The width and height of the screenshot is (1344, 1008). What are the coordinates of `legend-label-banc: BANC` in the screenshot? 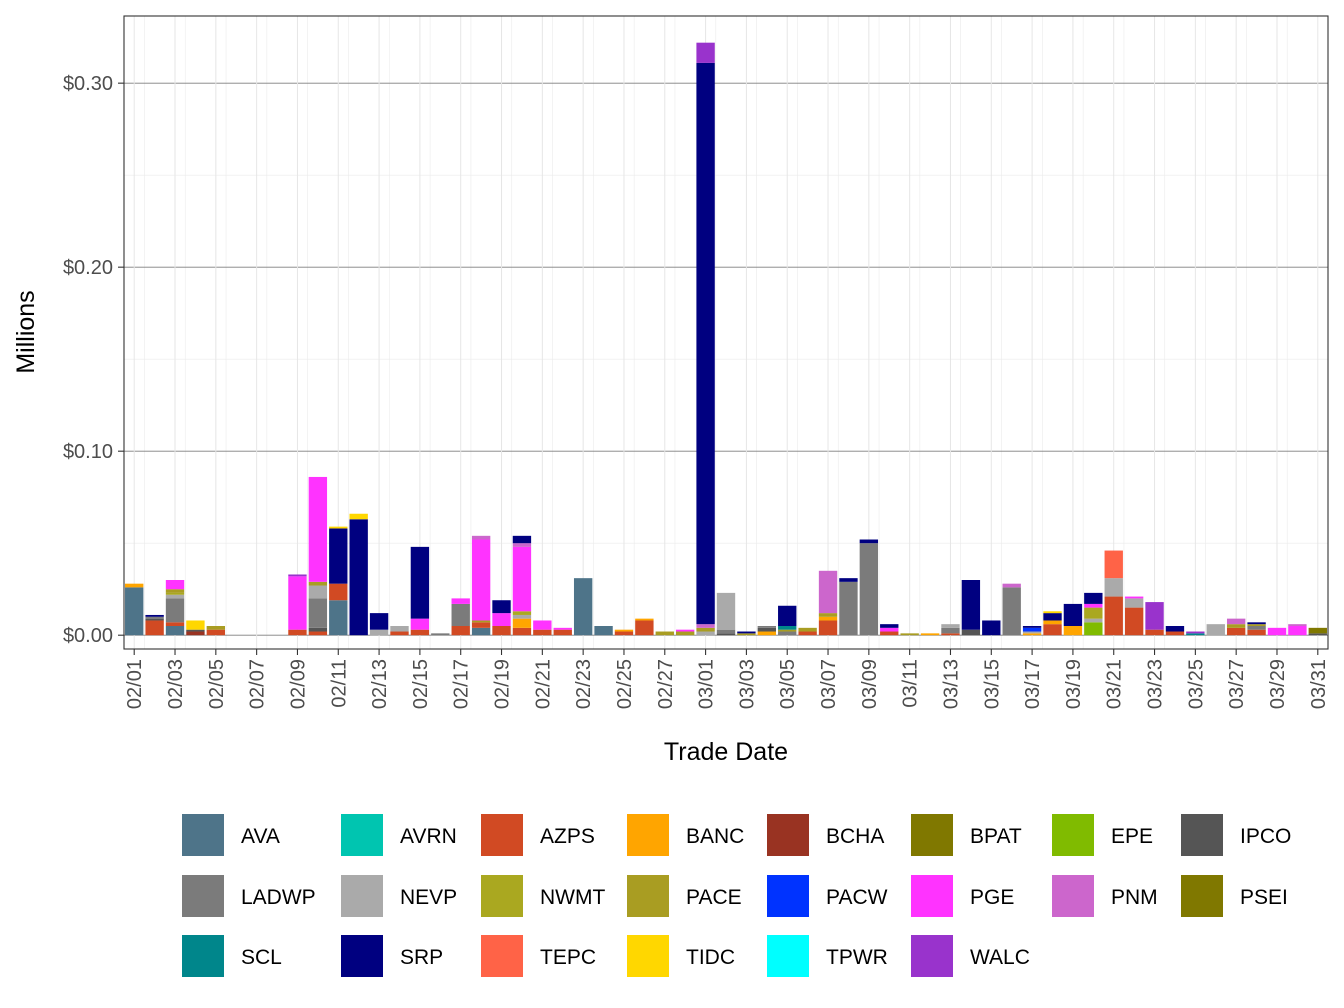 It's located at (715, 836).